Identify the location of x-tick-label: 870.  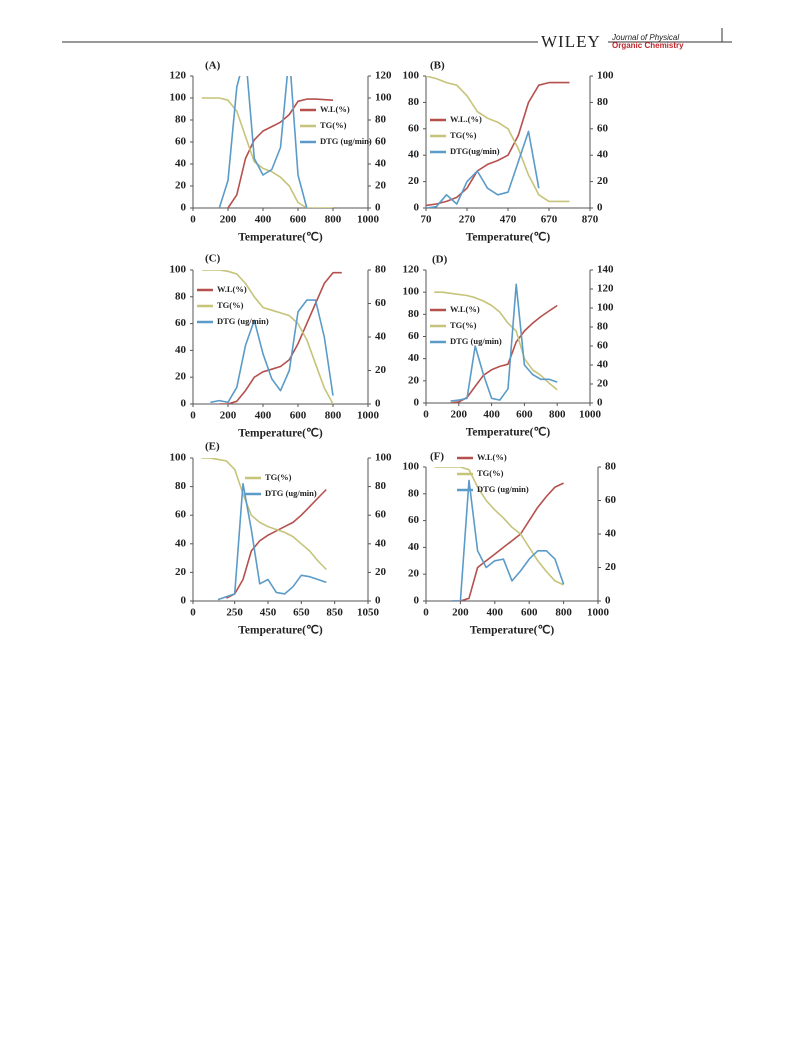
(590, 220).